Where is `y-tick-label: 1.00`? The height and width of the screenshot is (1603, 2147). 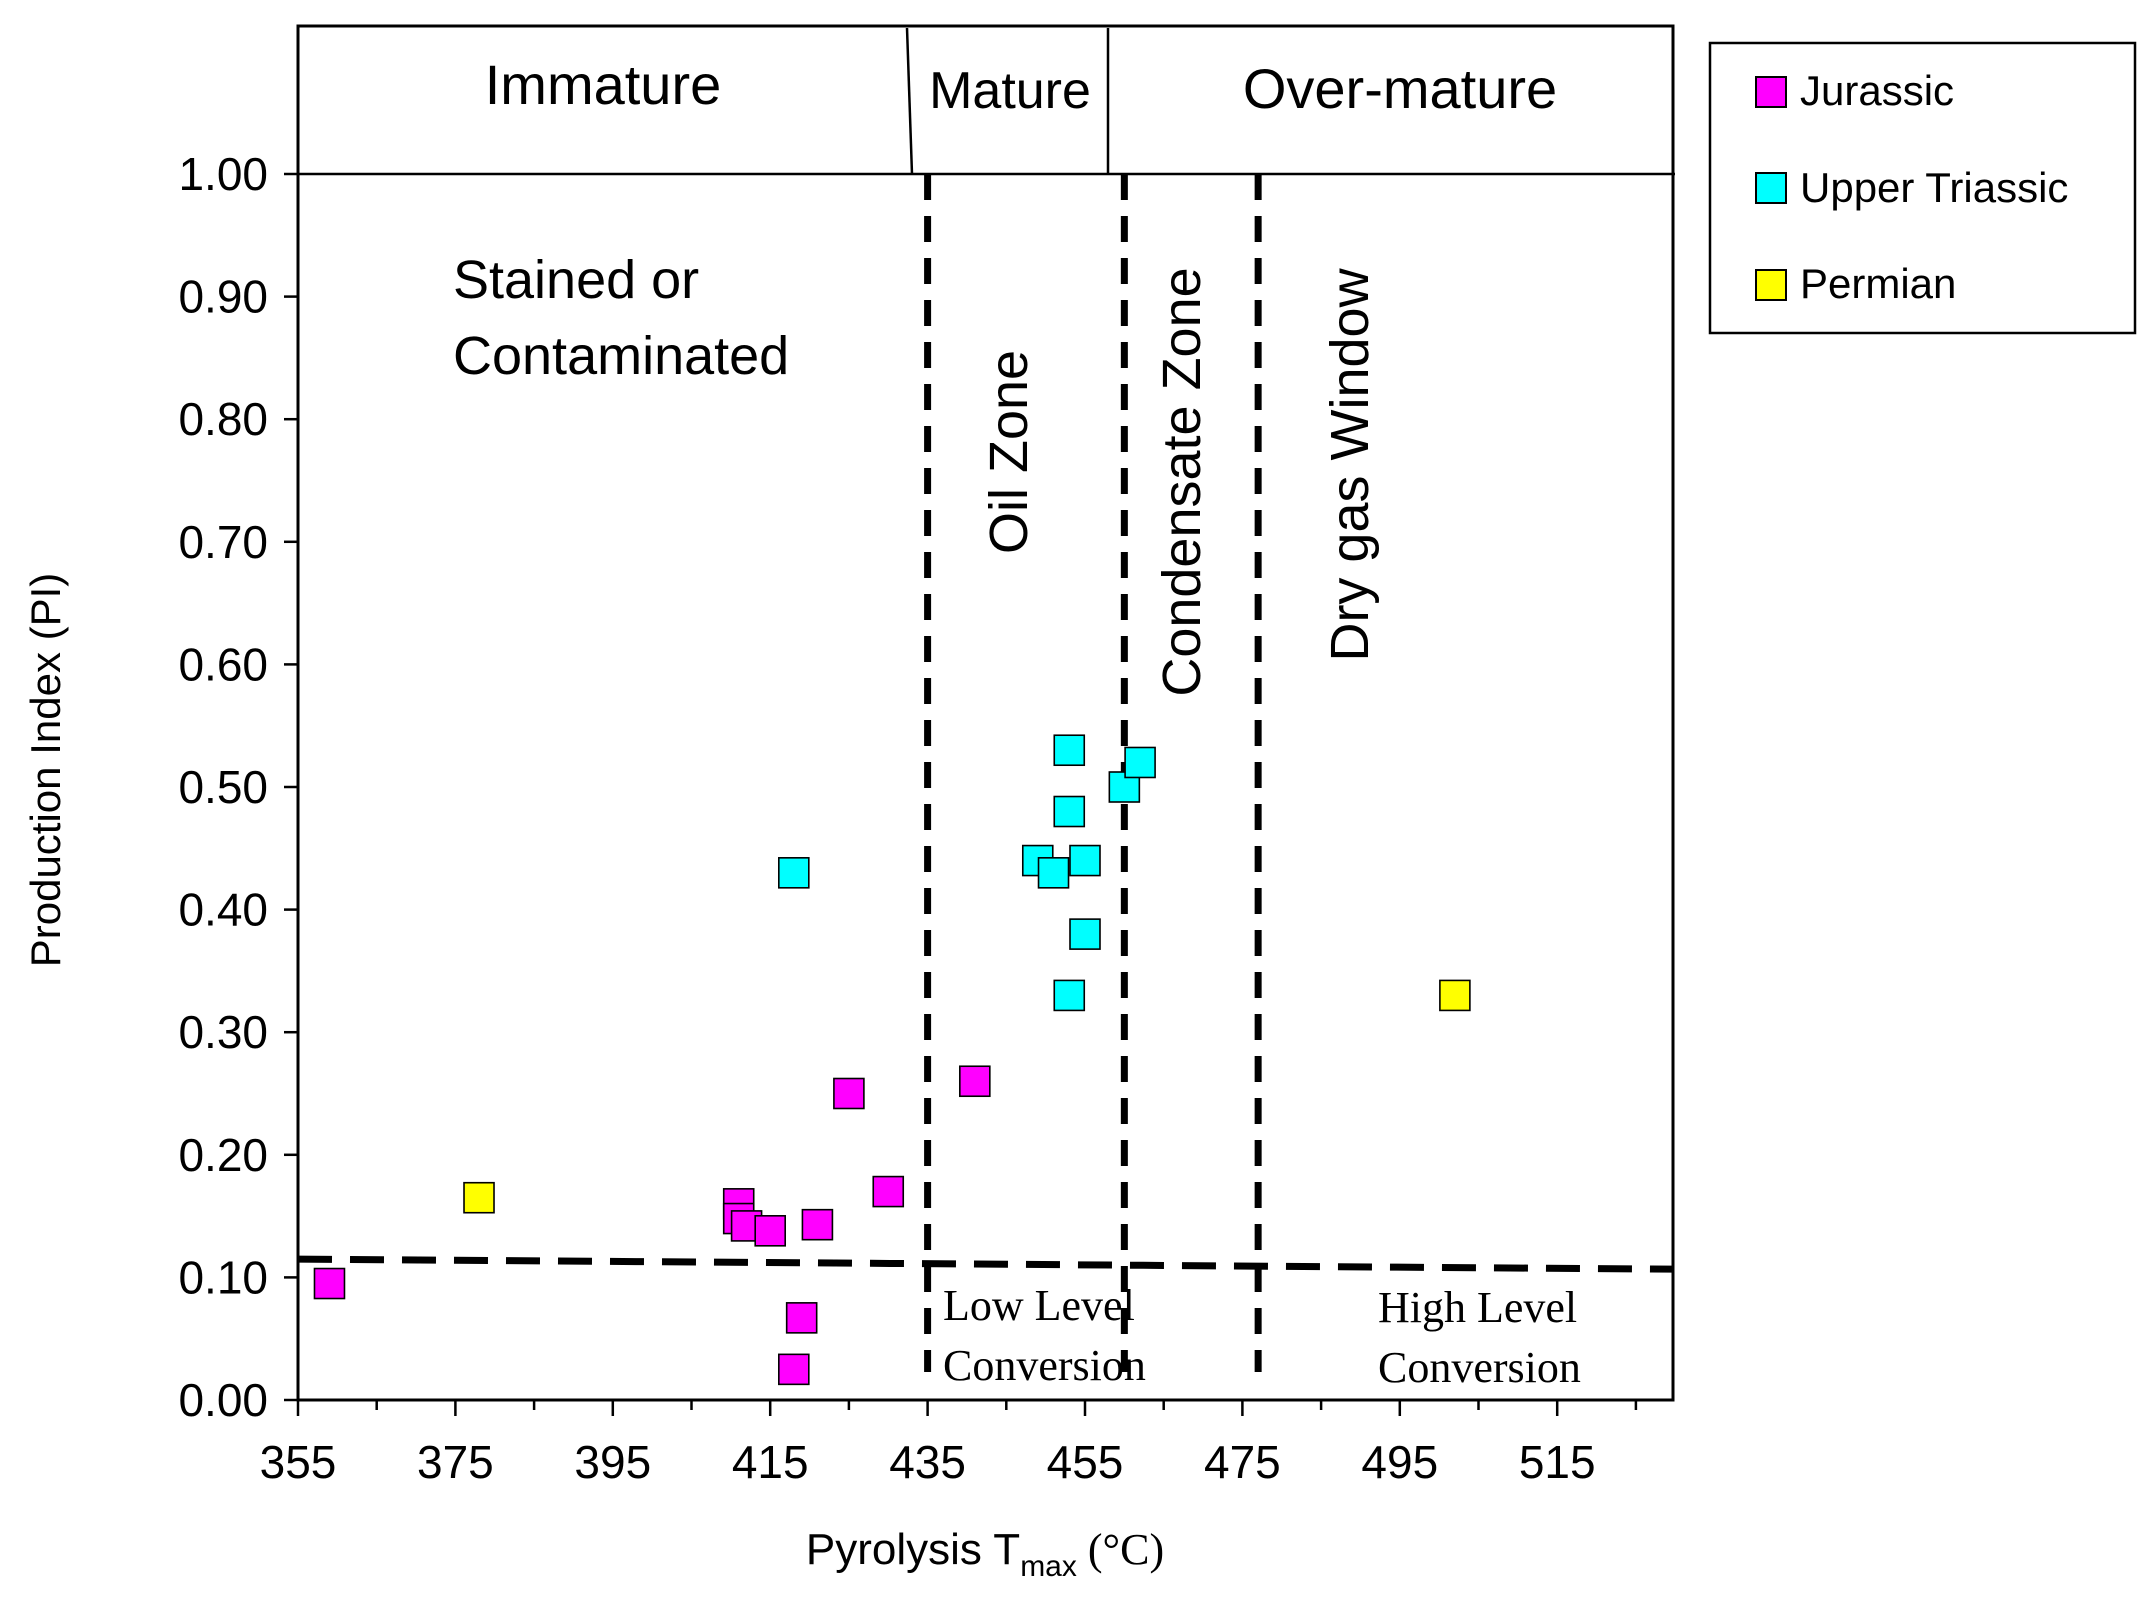 y-tick-label: 1.00 is located at coordinates (223, 174).